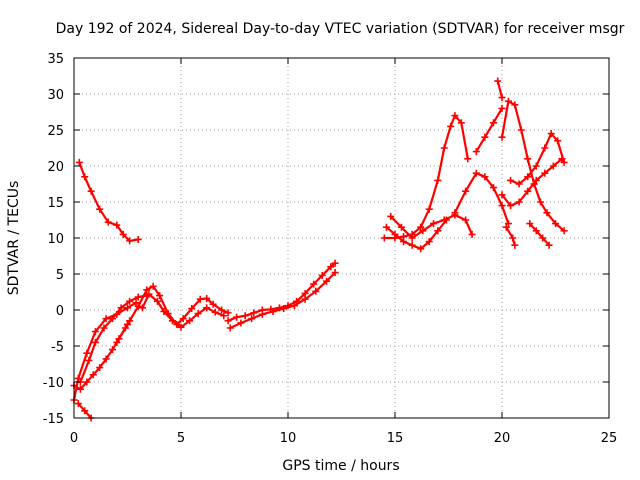  I want to click on y-tick-label: -15, so click(53, 419).